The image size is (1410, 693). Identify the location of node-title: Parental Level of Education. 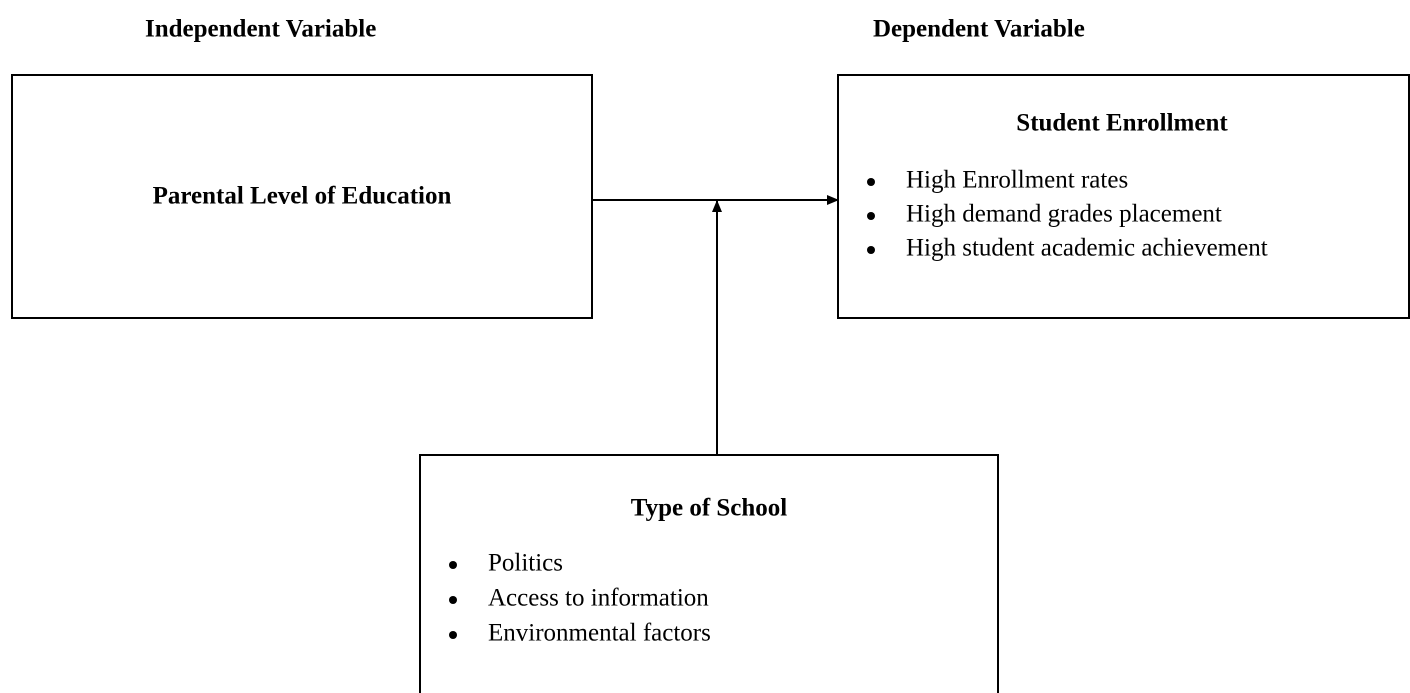
(302, 196).